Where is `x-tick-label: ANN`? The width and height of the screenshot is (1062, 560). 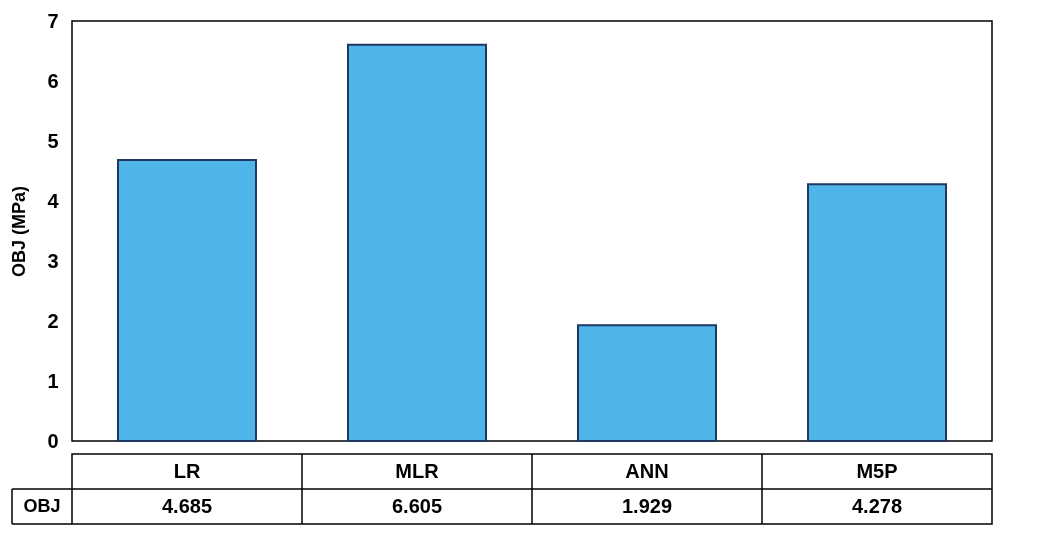 x-tick-label: ANN is located at coordinates (647, 470).